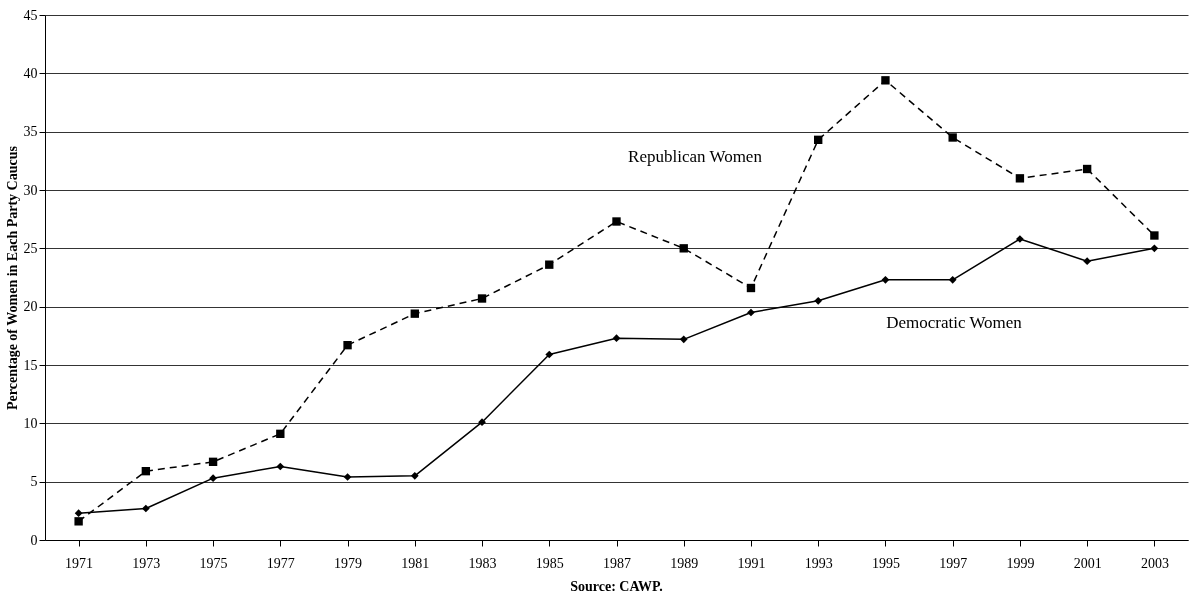 This screenshot has width=1198, height=599. I want to click on y-tick-label: 20, so click(30, 307).